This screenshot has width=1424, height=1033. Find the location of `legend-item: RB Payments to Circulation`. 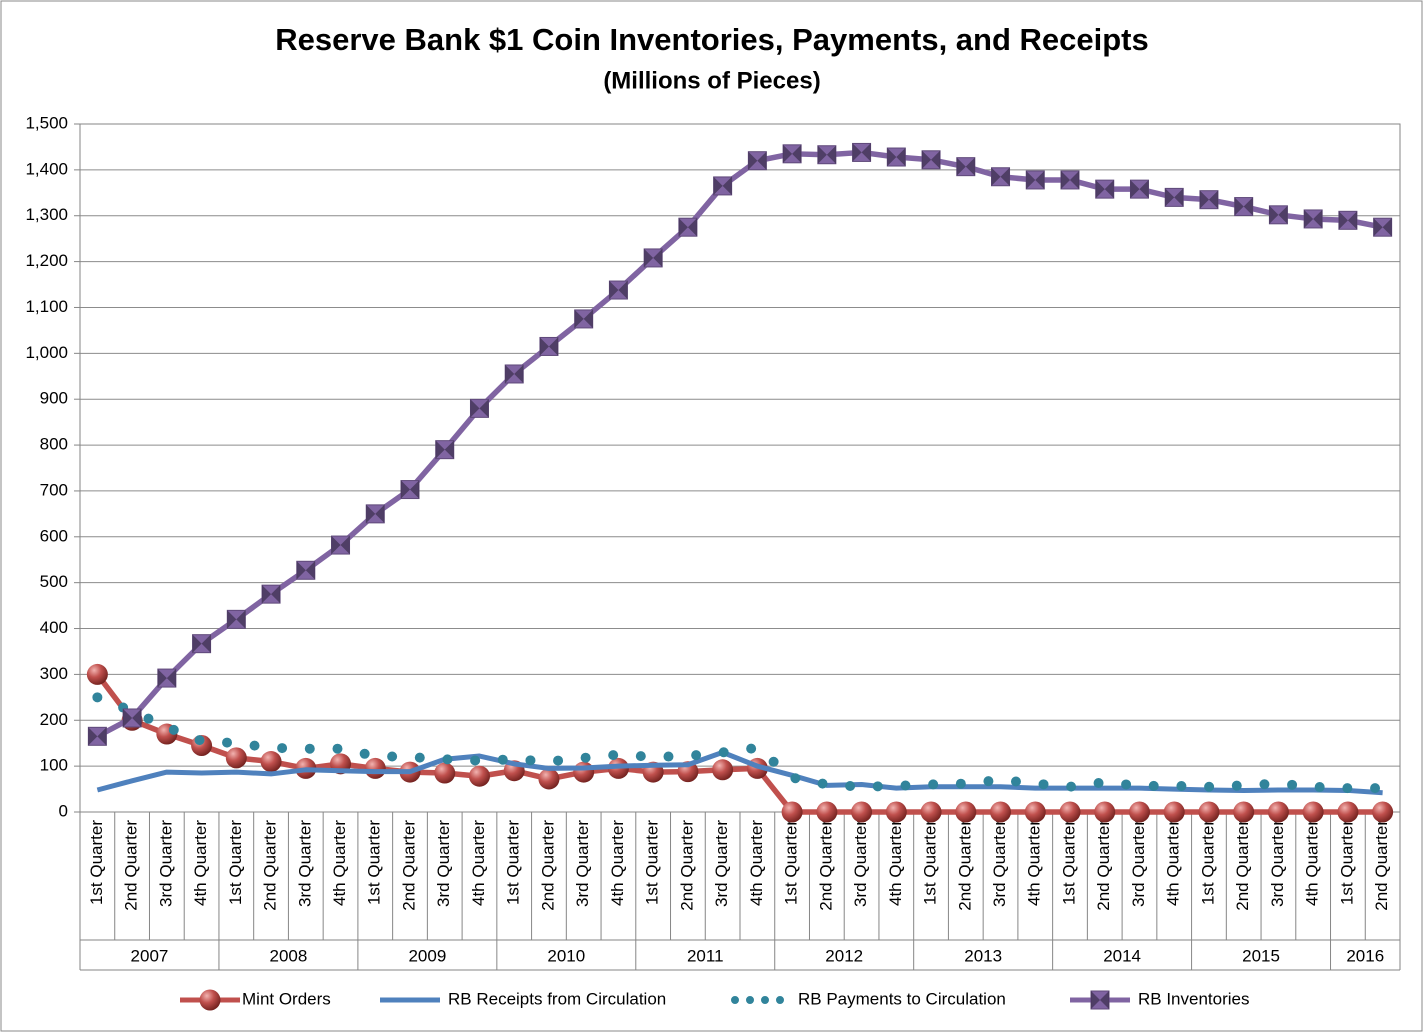

legend-item: RB Payments to Circulation is located at coordinates (868, 998).